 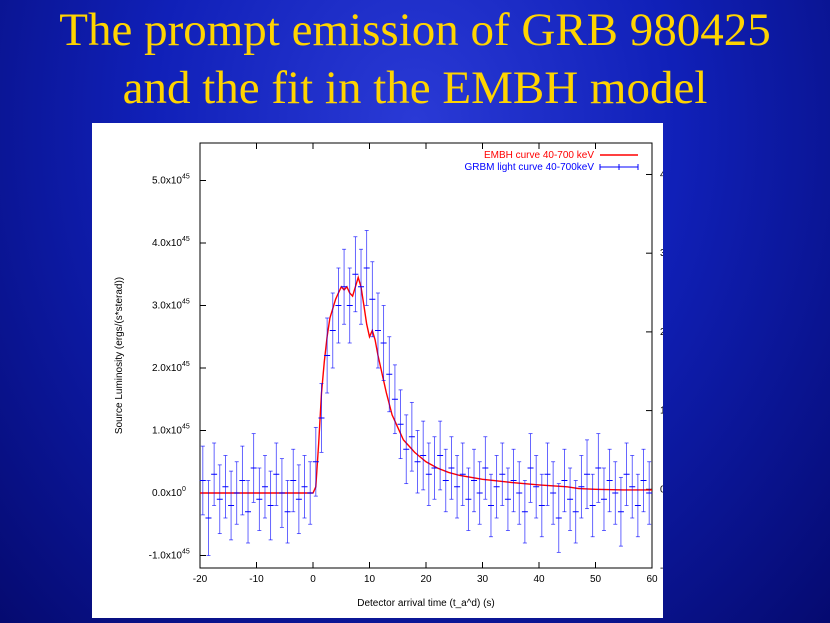 What do you see at coordinates (529, 167) in the screenshot?
I see `legend-label: GRBM light curve 40-700keV` at bounding box center [529, 167].